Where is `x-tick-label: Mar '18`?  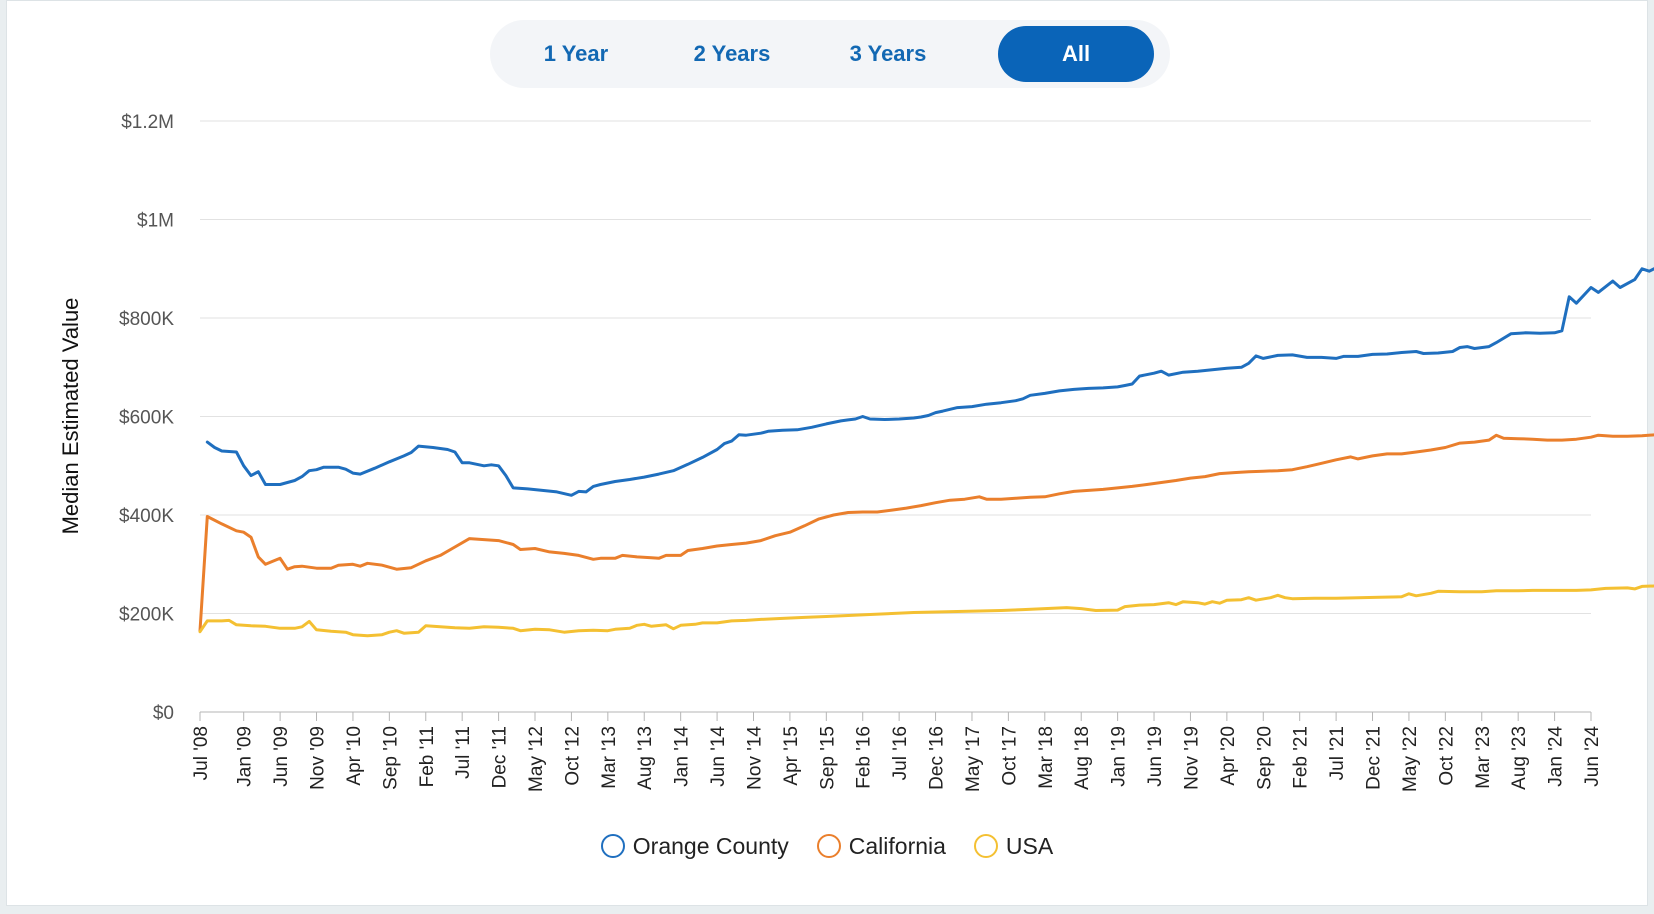 x-tick-label: Mar '18 is located at coordinates (1046, 757).